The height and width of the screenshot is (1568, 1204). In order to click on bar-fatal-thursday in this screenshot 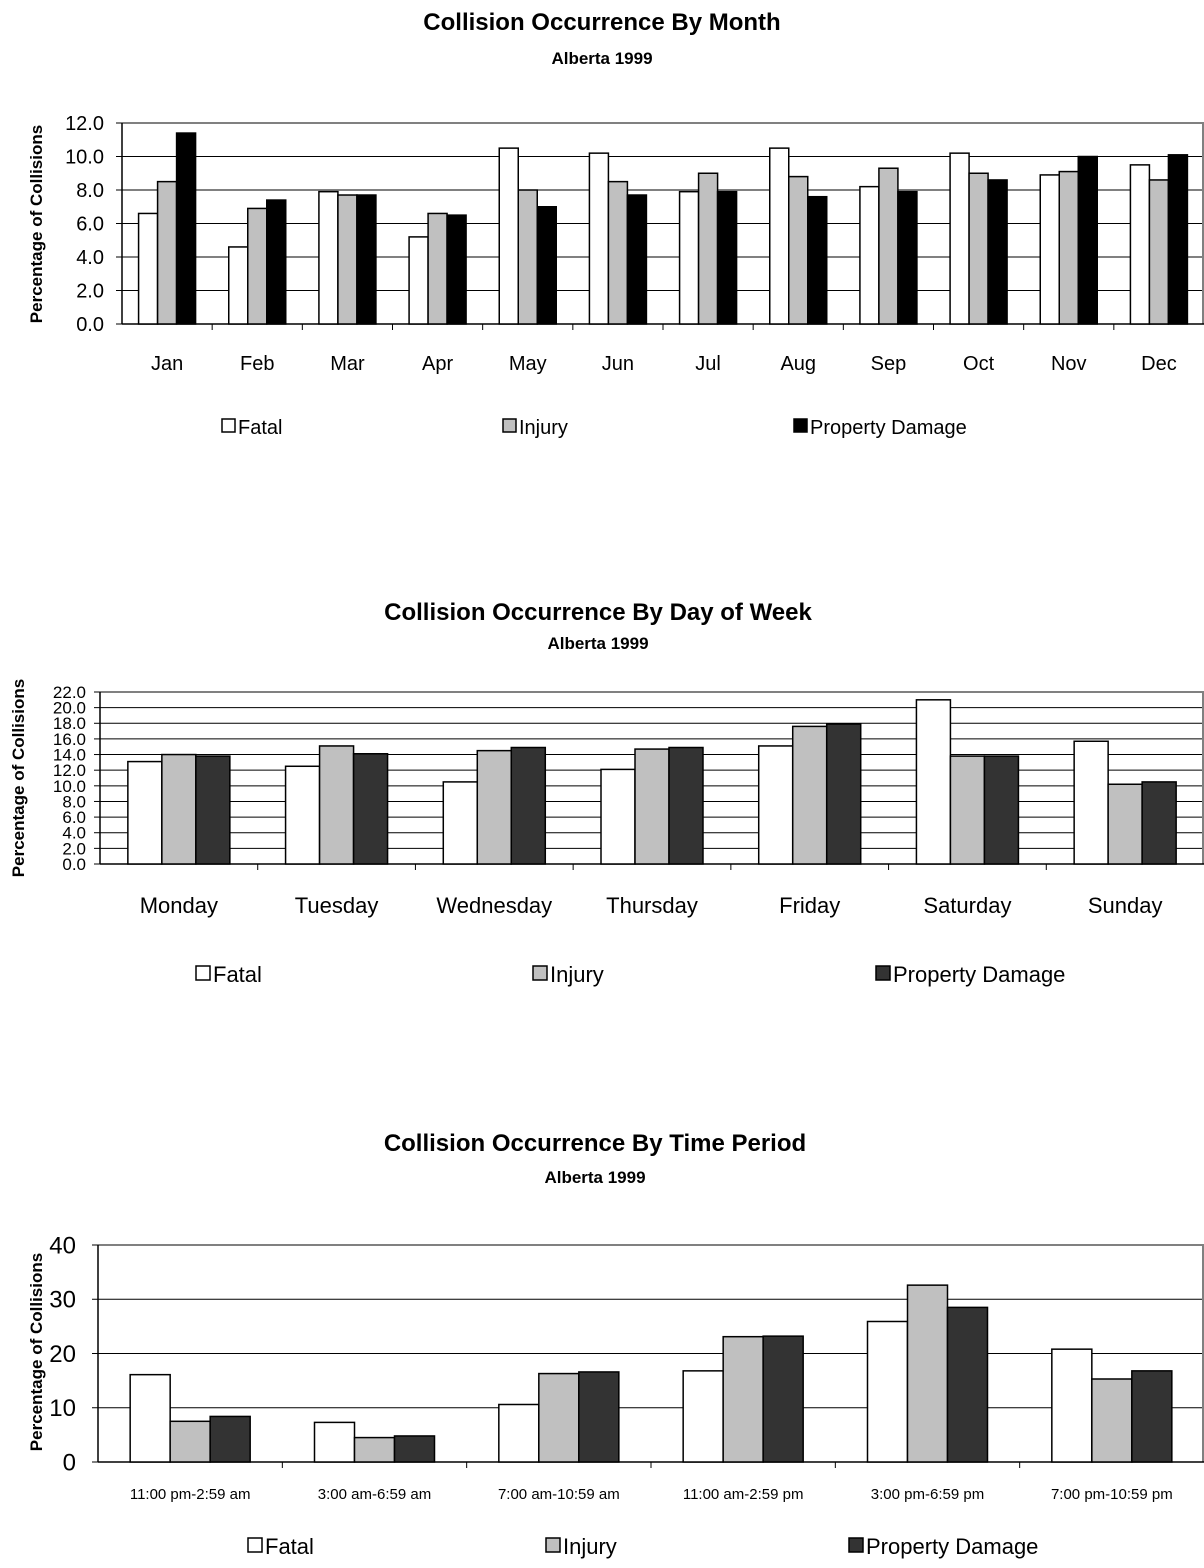, I will do `click(618, 816)`.